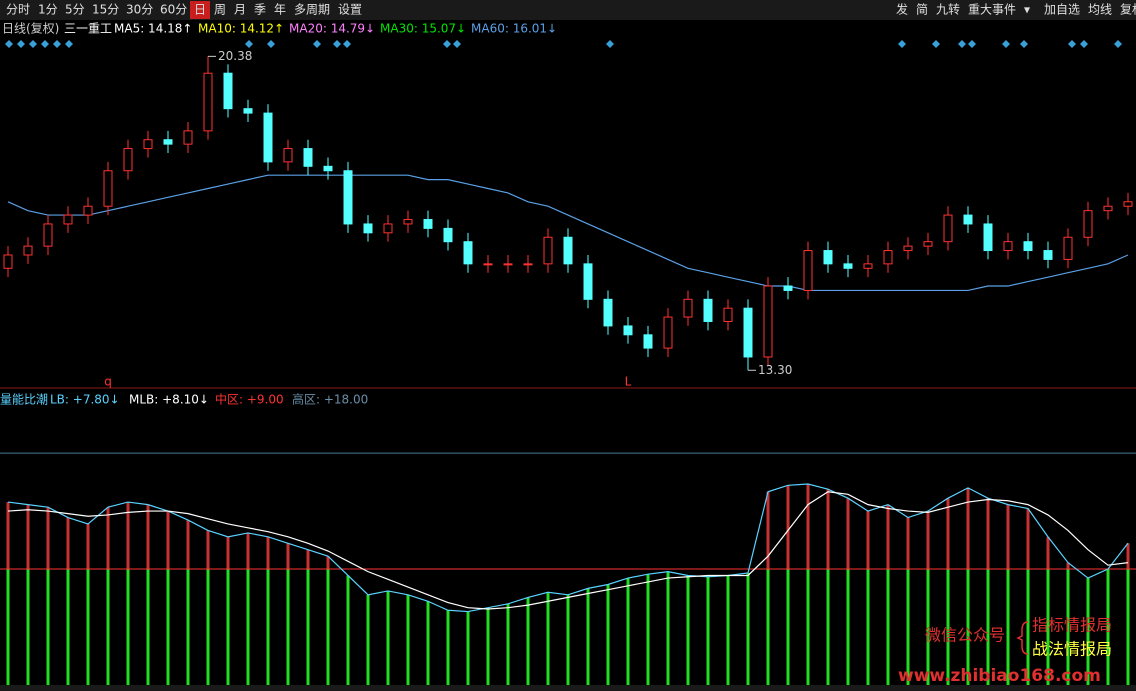 The image size is (1136, 691). I want to click on toolbar-tab: 周, so click(220, 10).